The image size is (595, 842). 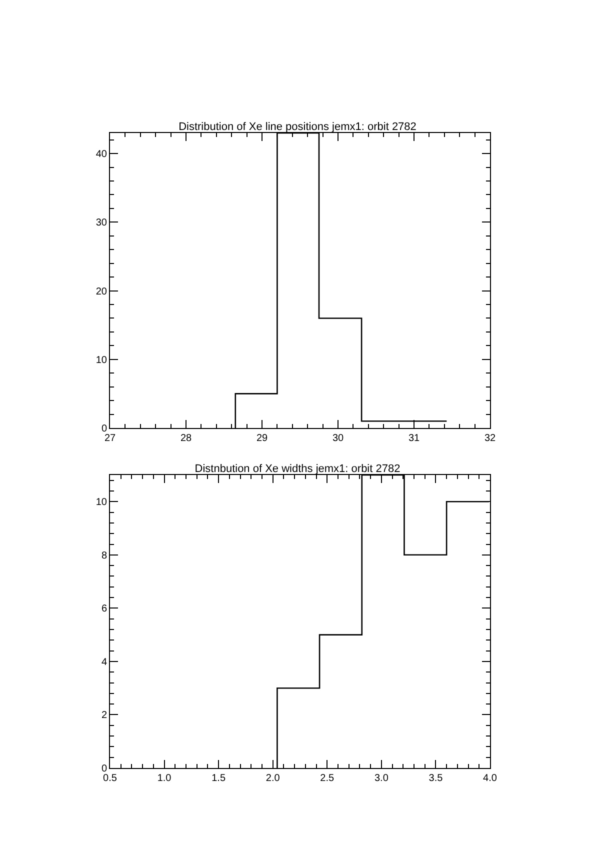 What do you see at coordinates (381, 778) in the screenshot?
I see `x-tick-label: 3.0` at bounding box center [381, 778].